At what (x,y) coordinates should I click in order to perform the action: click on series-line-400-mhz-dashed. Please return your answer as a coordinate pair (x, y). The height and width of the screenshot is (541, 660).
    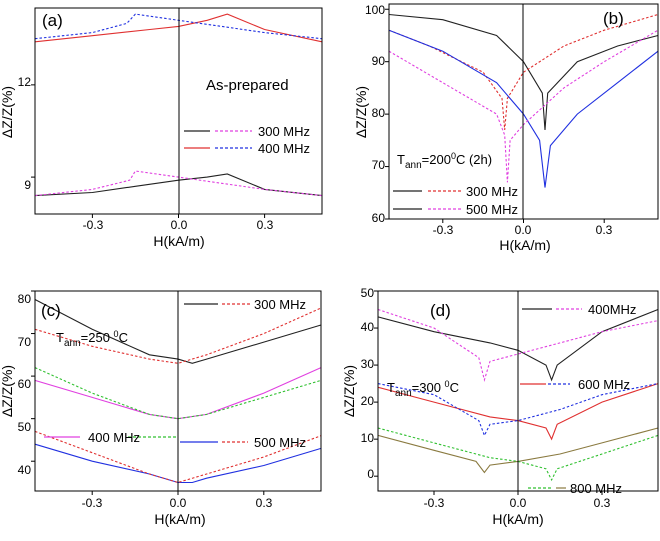
    Looking at the image, I should click on (178, 26).